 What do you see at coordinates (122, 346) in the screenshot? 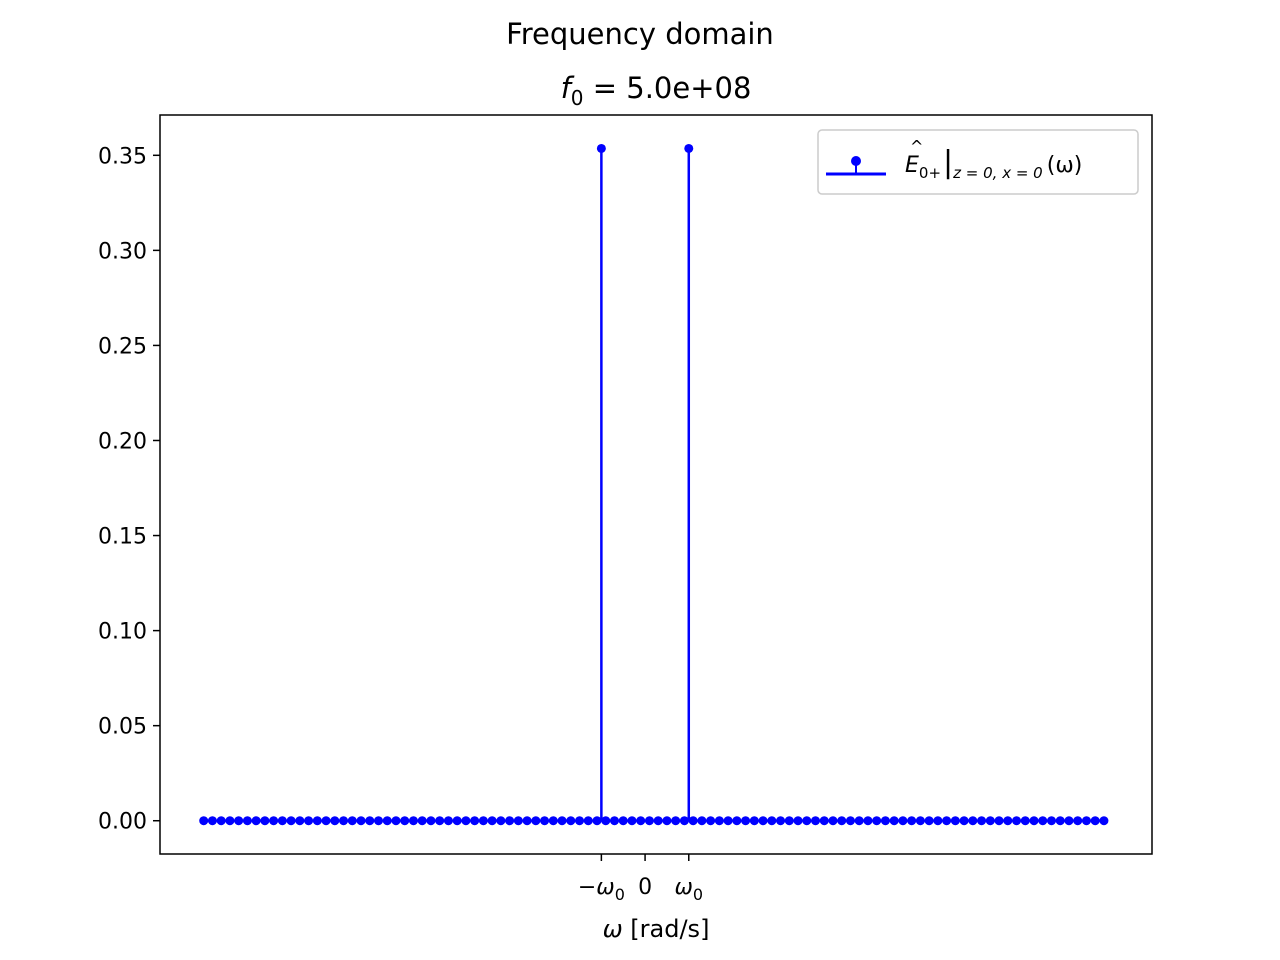
I see `y-tick-label: 0.25` at bounding box center [122, 346].